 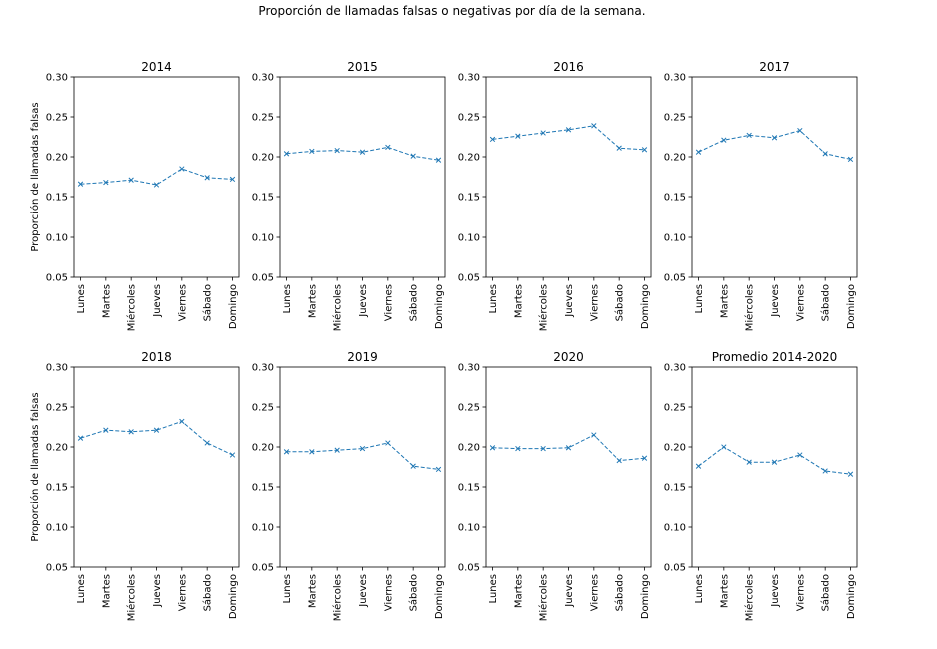 I want to click on subplot-title: 2015, so click(x=362, y=67).